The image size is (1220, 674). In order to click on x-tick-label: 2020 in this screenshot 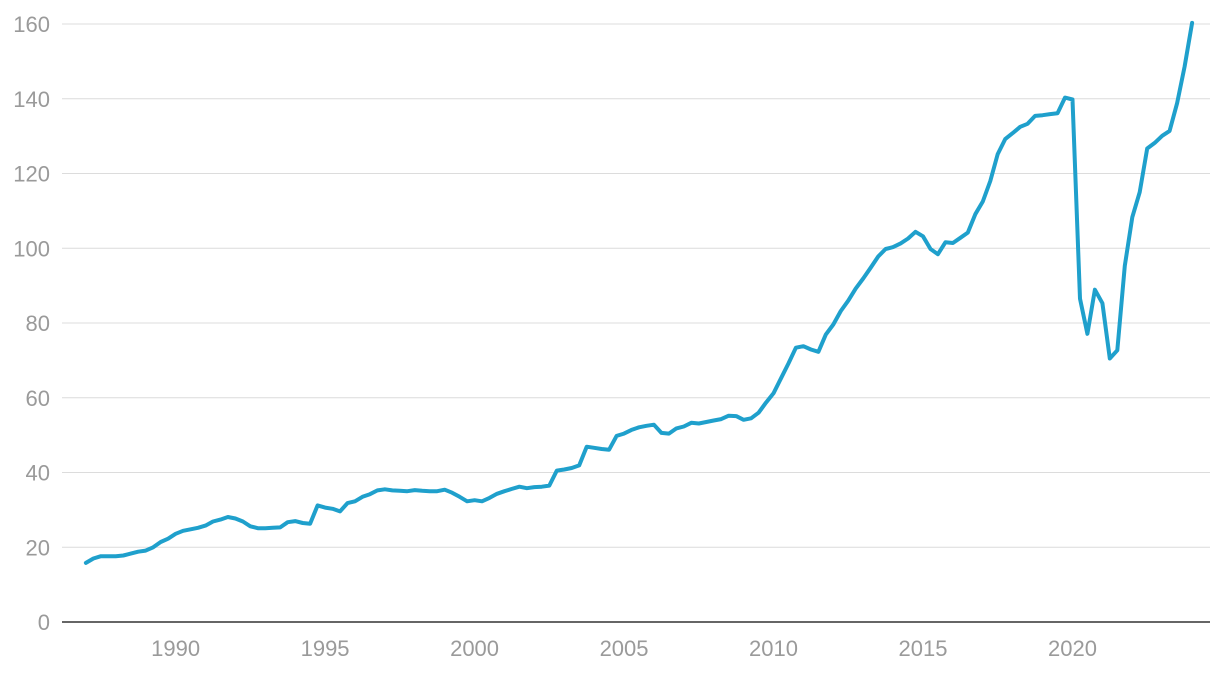, I will do `click(1072, 648)`.